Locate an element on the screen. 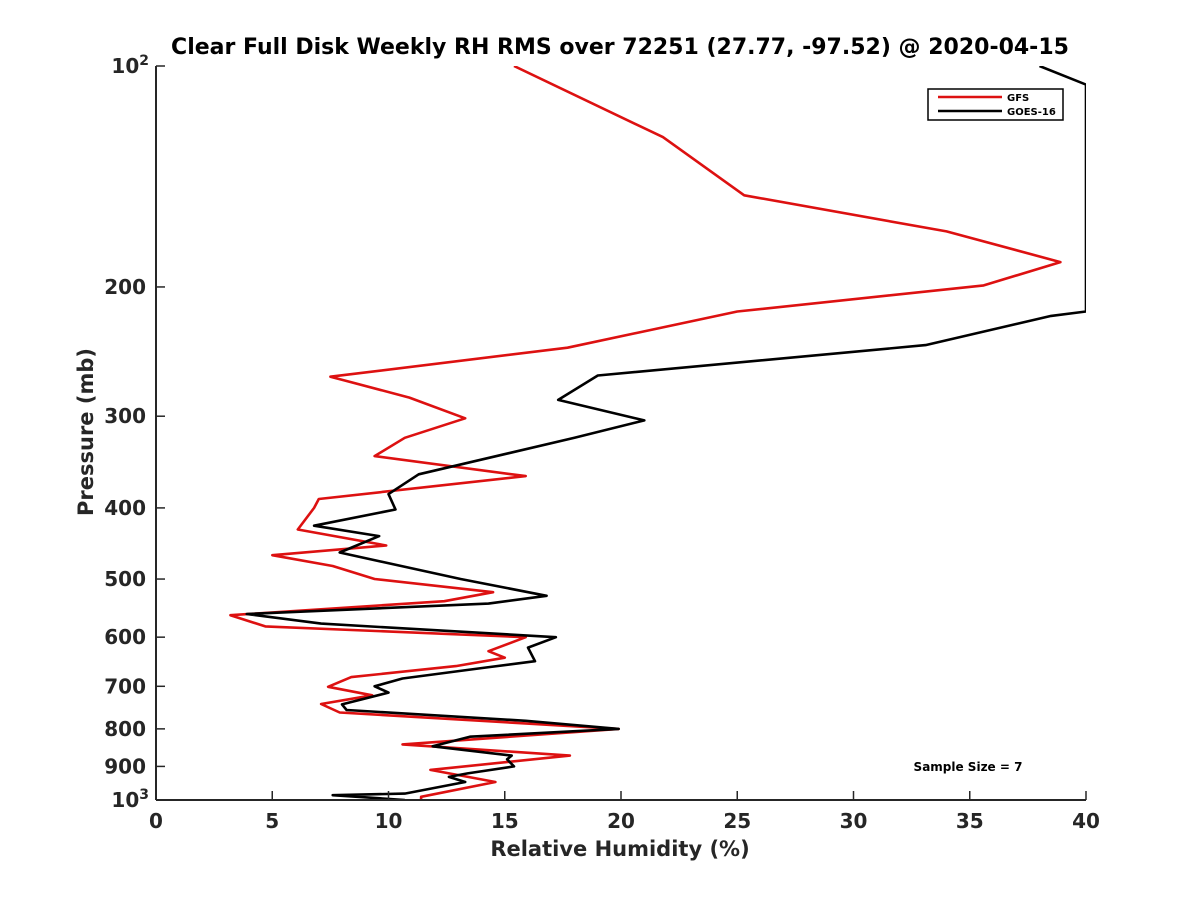 This screenshot has width=1200, height=904. x-tick-label: 15 is located at coordinates (505, 821).